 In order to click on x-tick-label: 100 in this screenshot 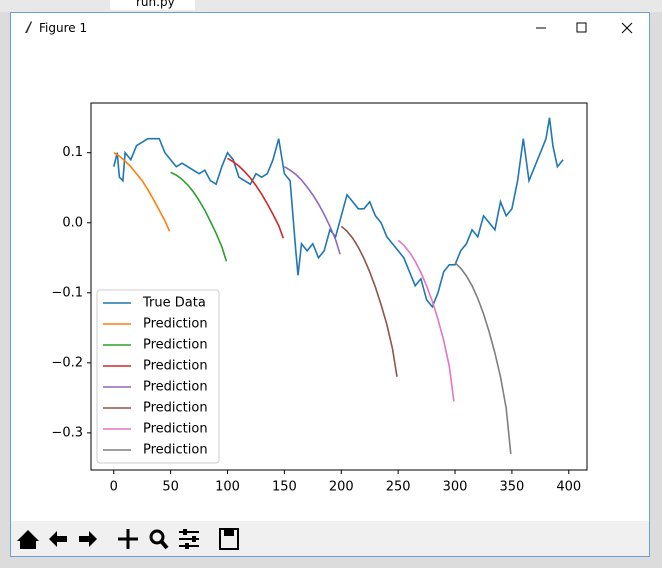, I will do `click(227, 487)`.